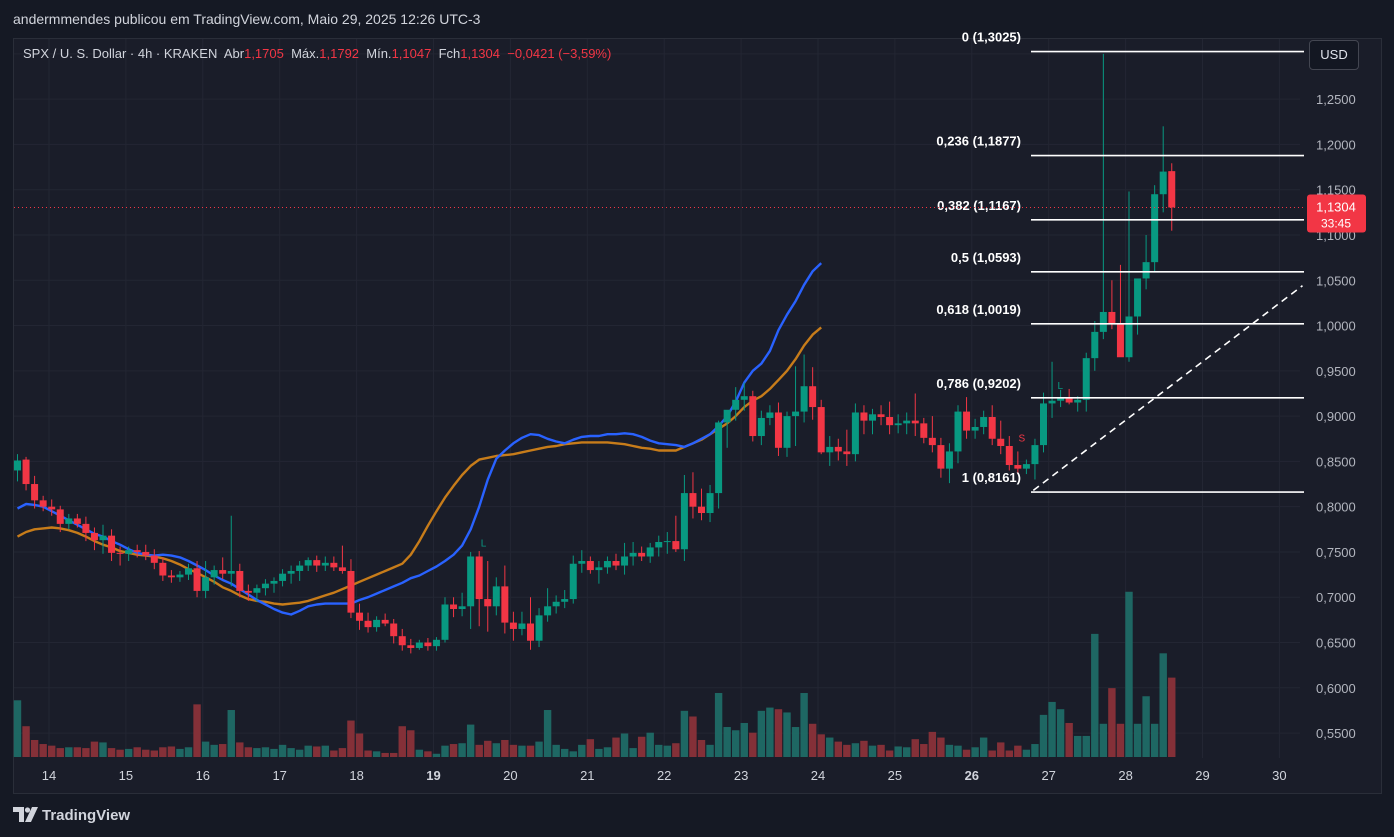 The height and width of the screenshot is (837, 1394). Describe the element at coordinates (1048, 775) in the screenshot. I see `time-tick-label: 27` at that location.